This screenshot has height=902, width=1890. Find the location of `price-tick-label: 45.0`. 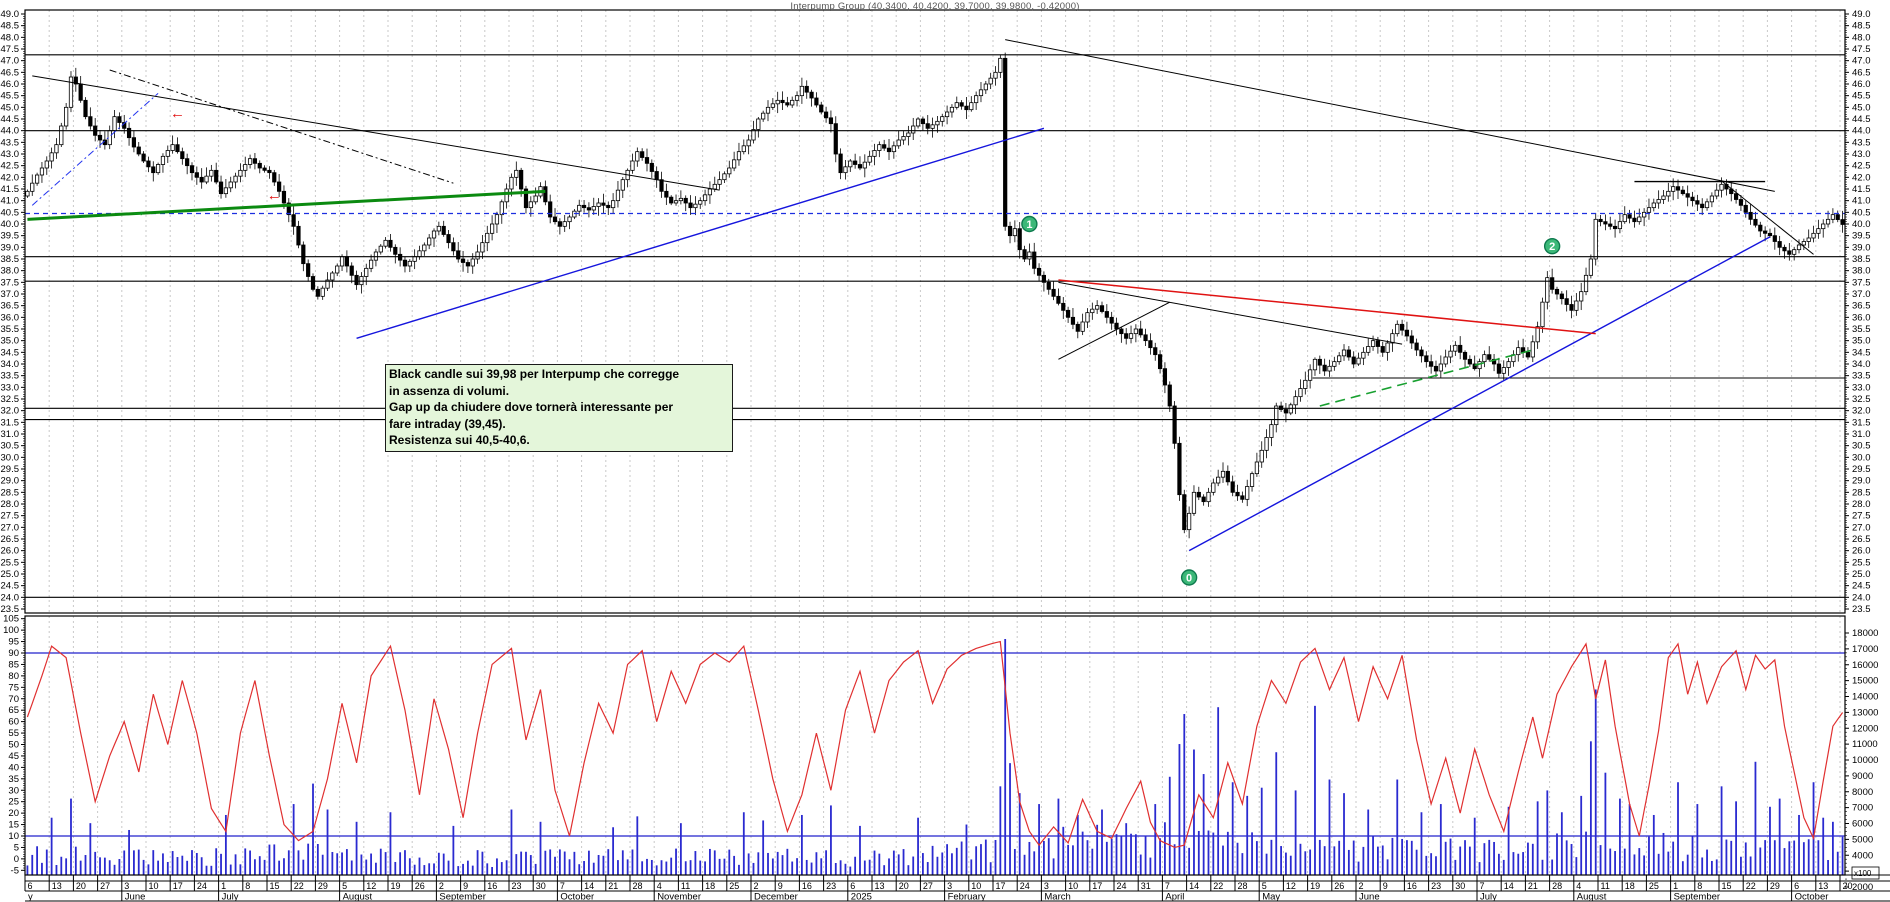

price-tick-label: 45.0 is located at coordinates (10, 107).